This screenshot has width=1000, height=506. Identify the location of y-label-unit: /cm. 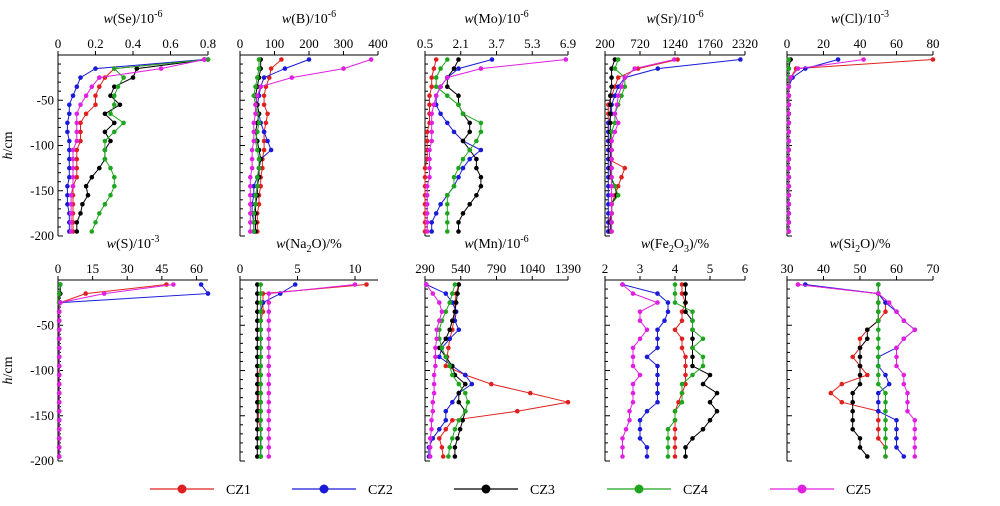
(8, 141).